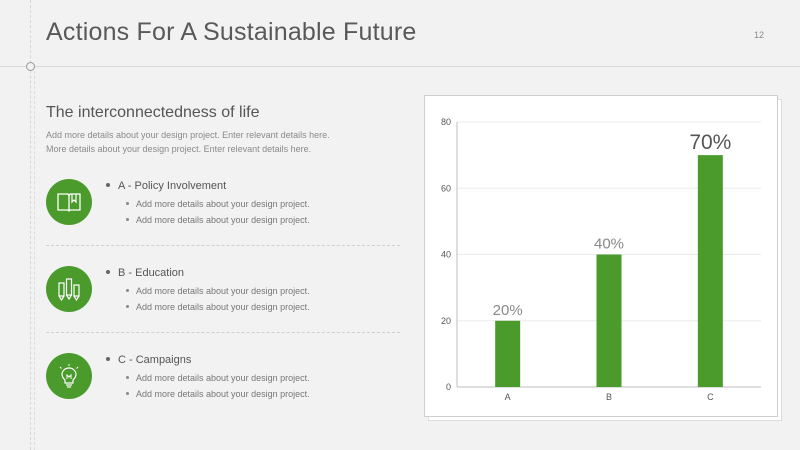 The width and height of the screenshot is (800, 450). Describe the element at coordinates (448, 387) in the screenshot. I see `y-tick-label: 0` at that location.